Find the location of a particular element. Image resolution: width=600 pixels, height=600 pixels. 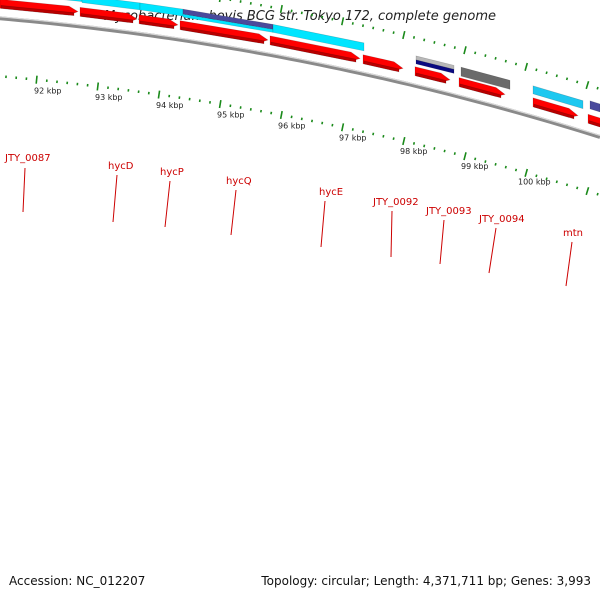

purple-block is located at coordinates (594, 106).